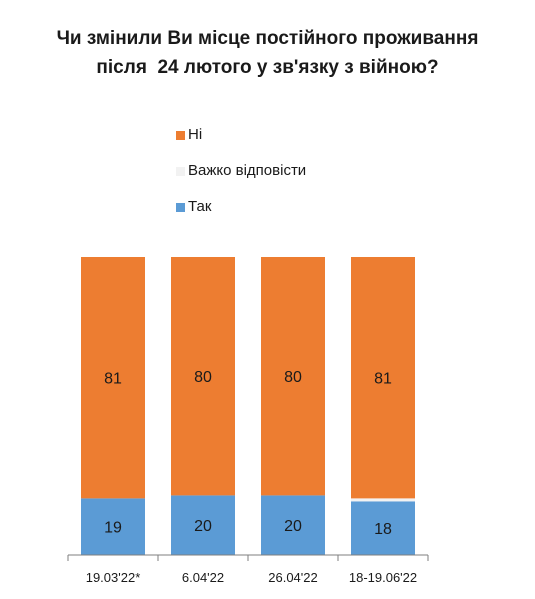 The height and width of the screenshot is (599, 535). Describe the element at coordinates (180, 135) in the screenshot. I see `legend-swatch-no` at that location.